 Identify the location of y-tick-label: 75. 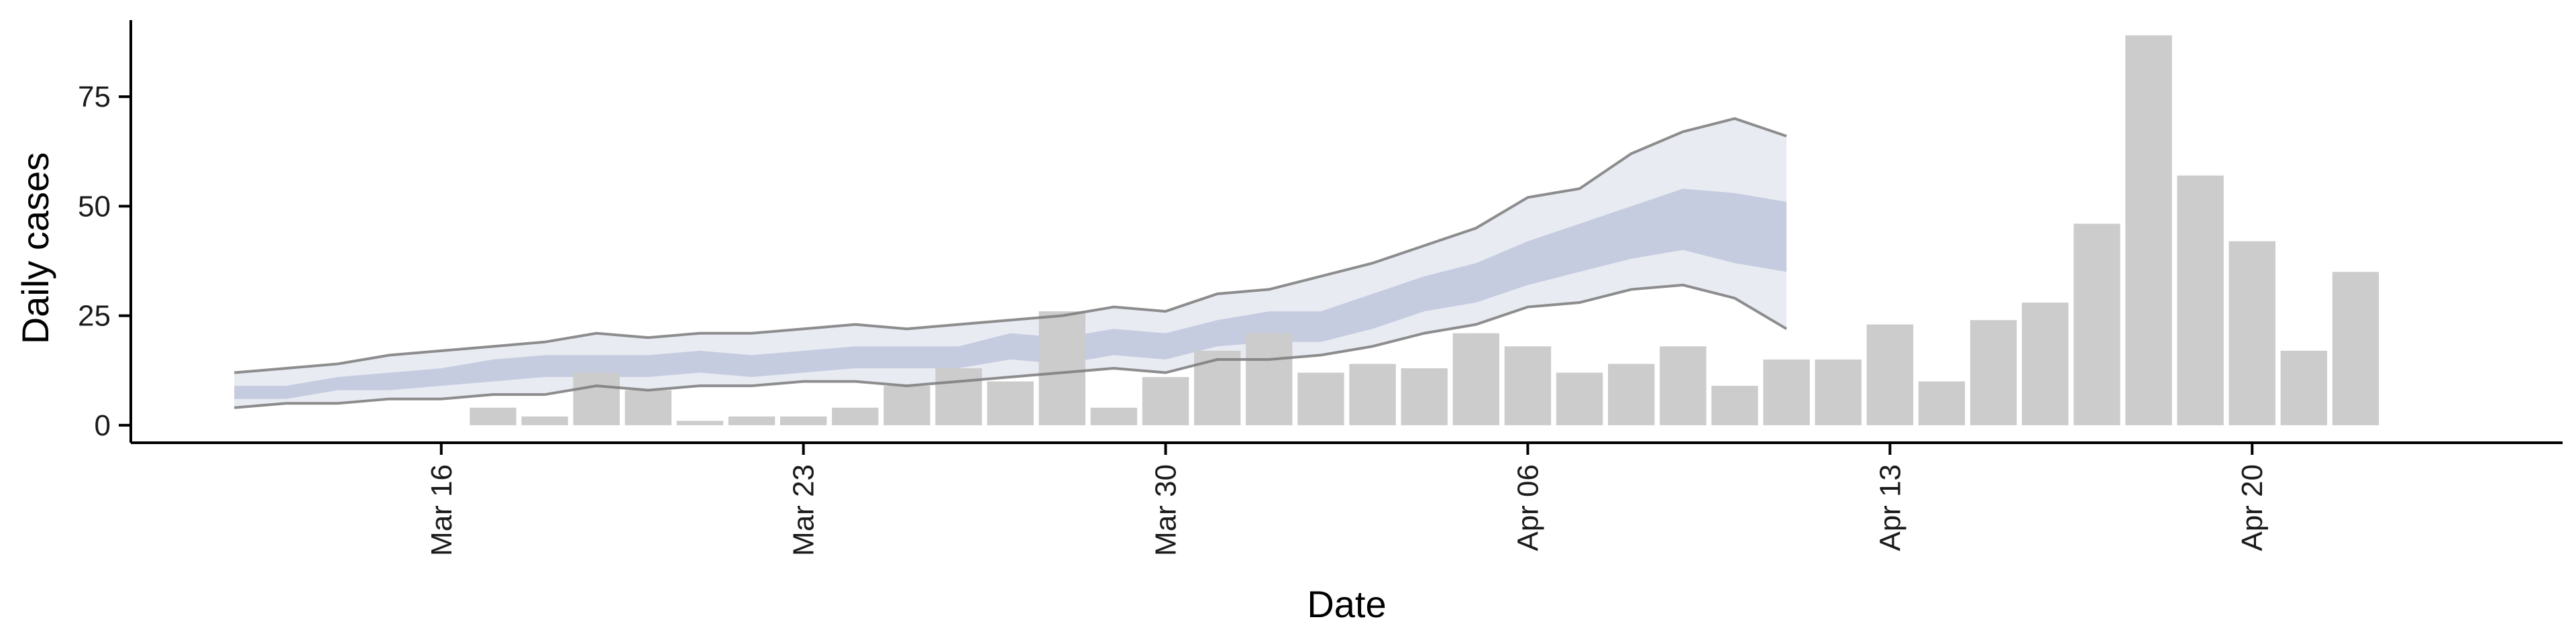
(94, 96).